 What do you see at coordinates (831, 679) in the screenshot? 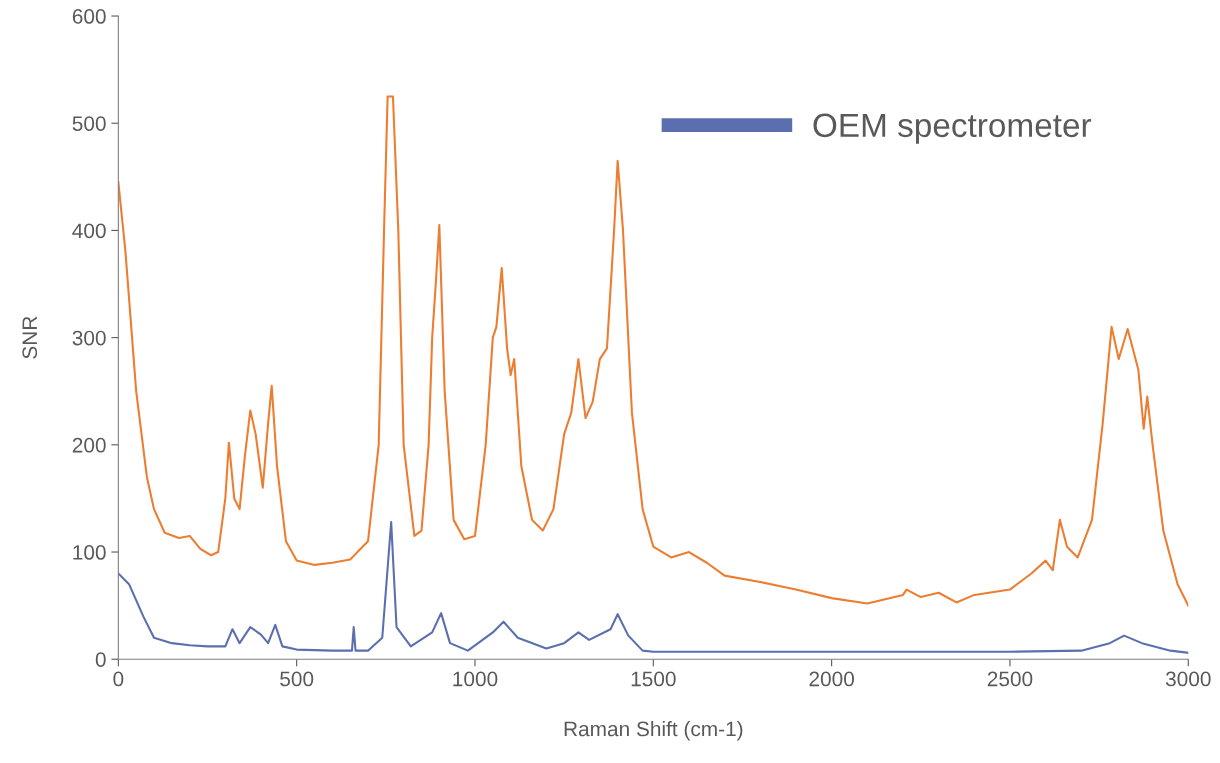
I see `x-tick-label: 2000` at bounding box center [831, 679].